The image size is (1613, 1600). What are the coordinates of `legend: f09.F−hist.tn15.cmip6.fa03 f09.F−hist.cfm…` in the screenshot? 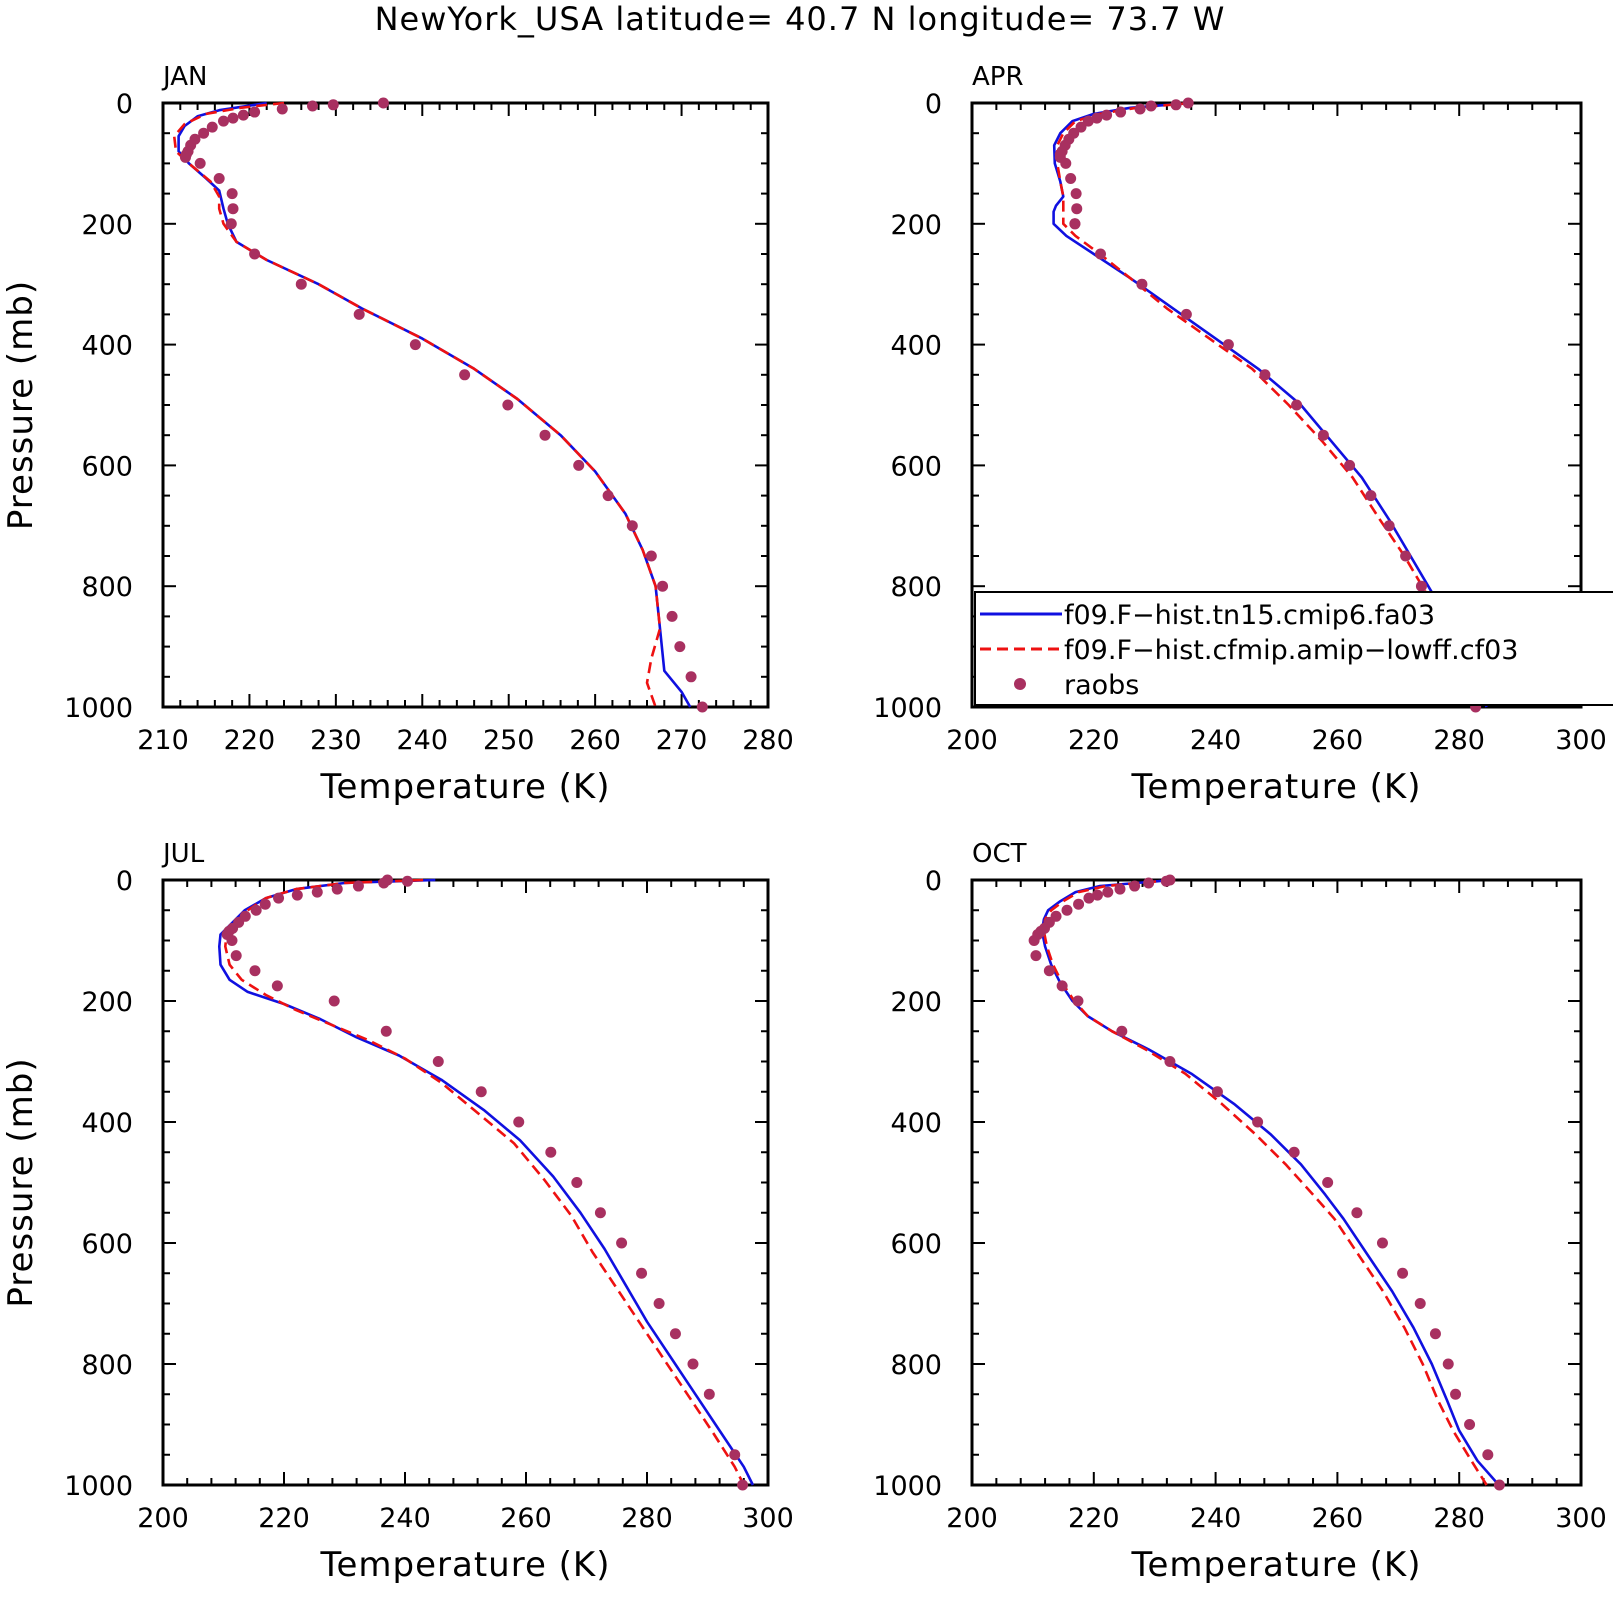 It's located at (1293, 648).